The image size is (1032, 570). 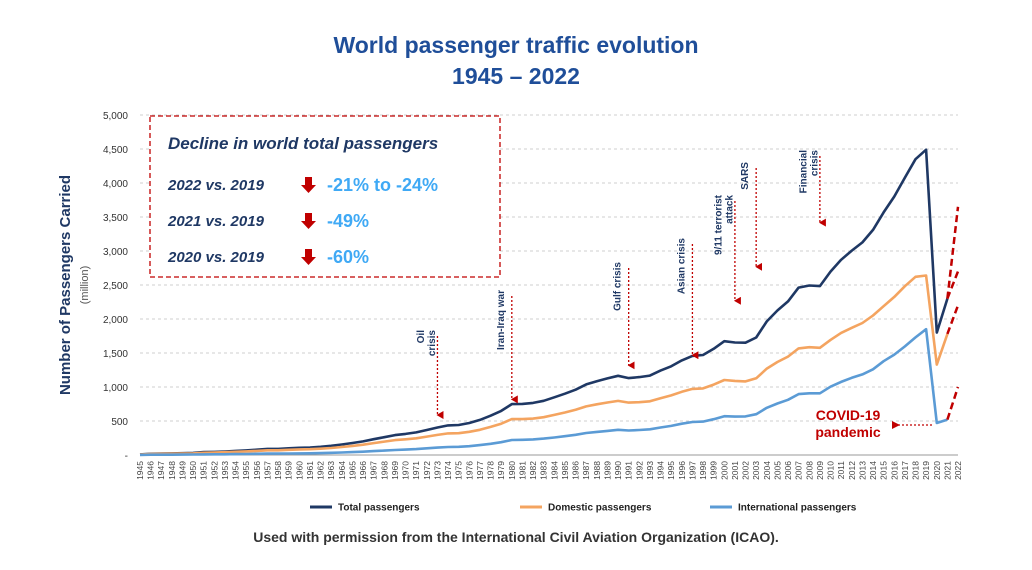 What do you see at coordinates (310, 470) in the screenshot?
I see `x-tick-label: 1961` at bounding box center [310, 470].